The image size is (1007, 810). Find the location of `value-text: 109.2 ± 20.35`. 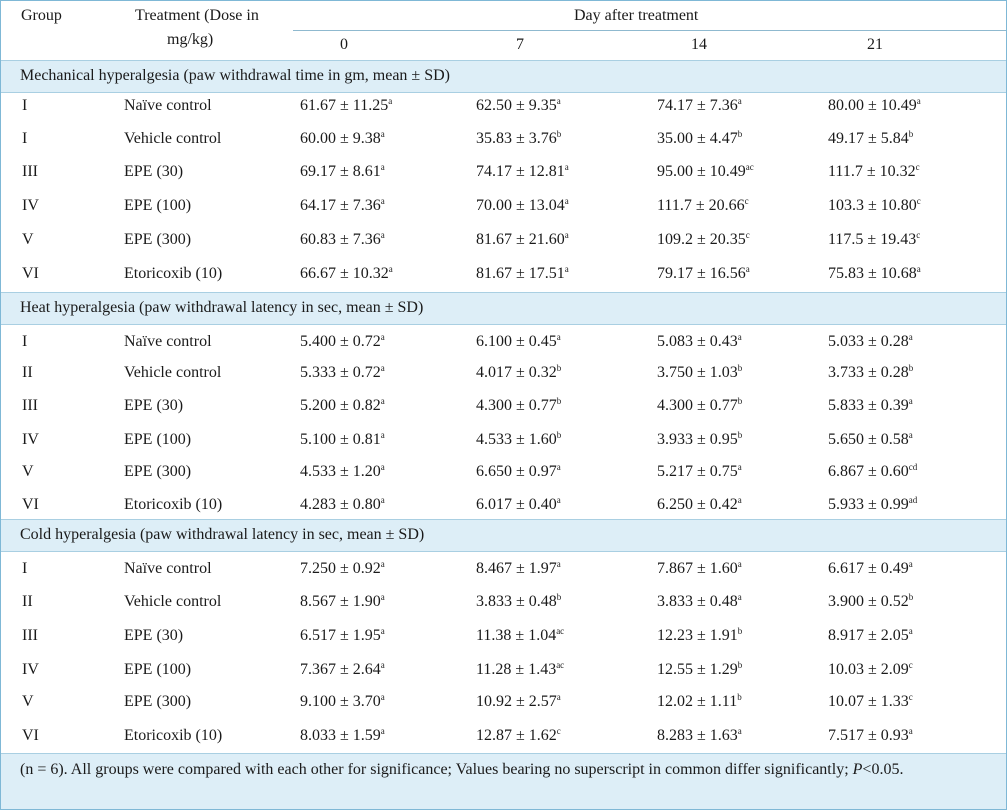

value-text: 109.2 ± 20.35 is located at coordinates (701, 239).